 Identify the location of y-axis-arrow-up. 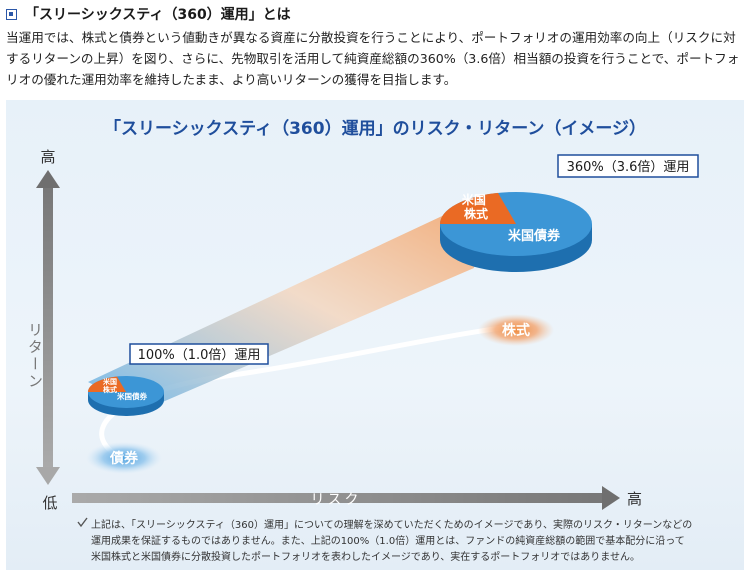
(48, 179).